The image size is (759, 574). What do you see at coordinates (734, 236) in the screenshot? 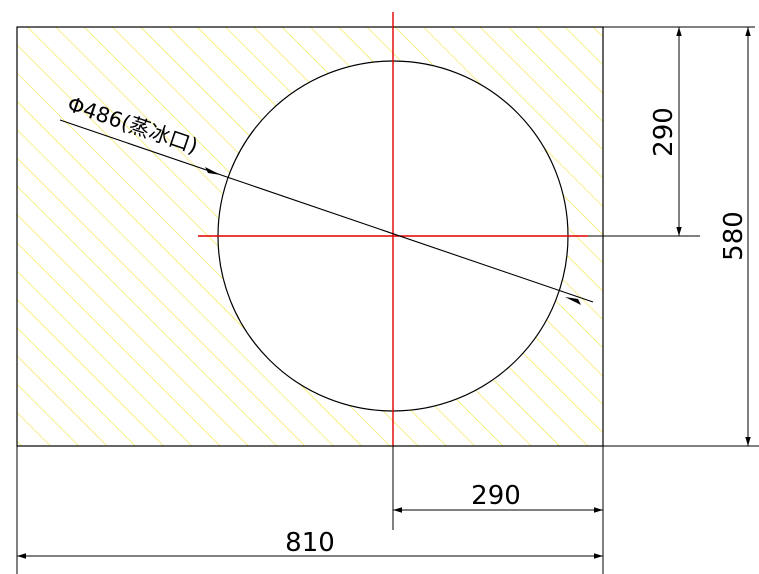
I see `dimension-label-580: 580` at bounding box center [734, 236].